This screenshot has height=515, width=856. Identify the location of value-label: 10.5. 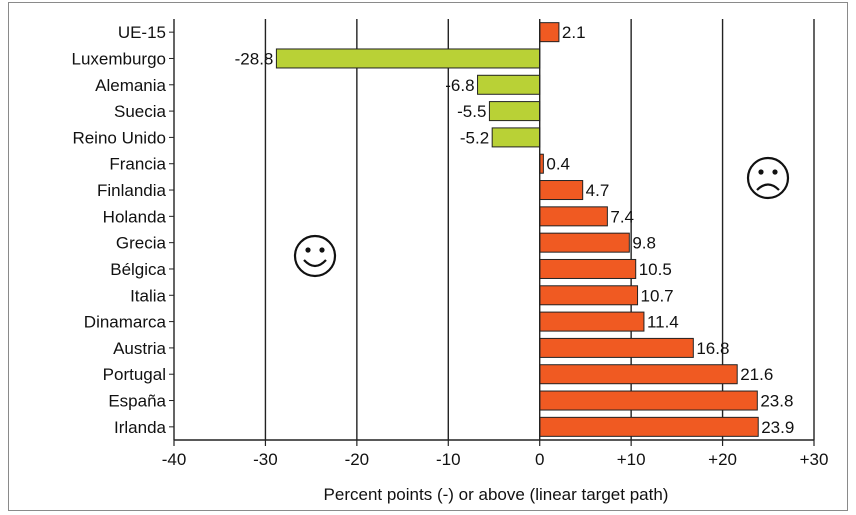
(655, 269).